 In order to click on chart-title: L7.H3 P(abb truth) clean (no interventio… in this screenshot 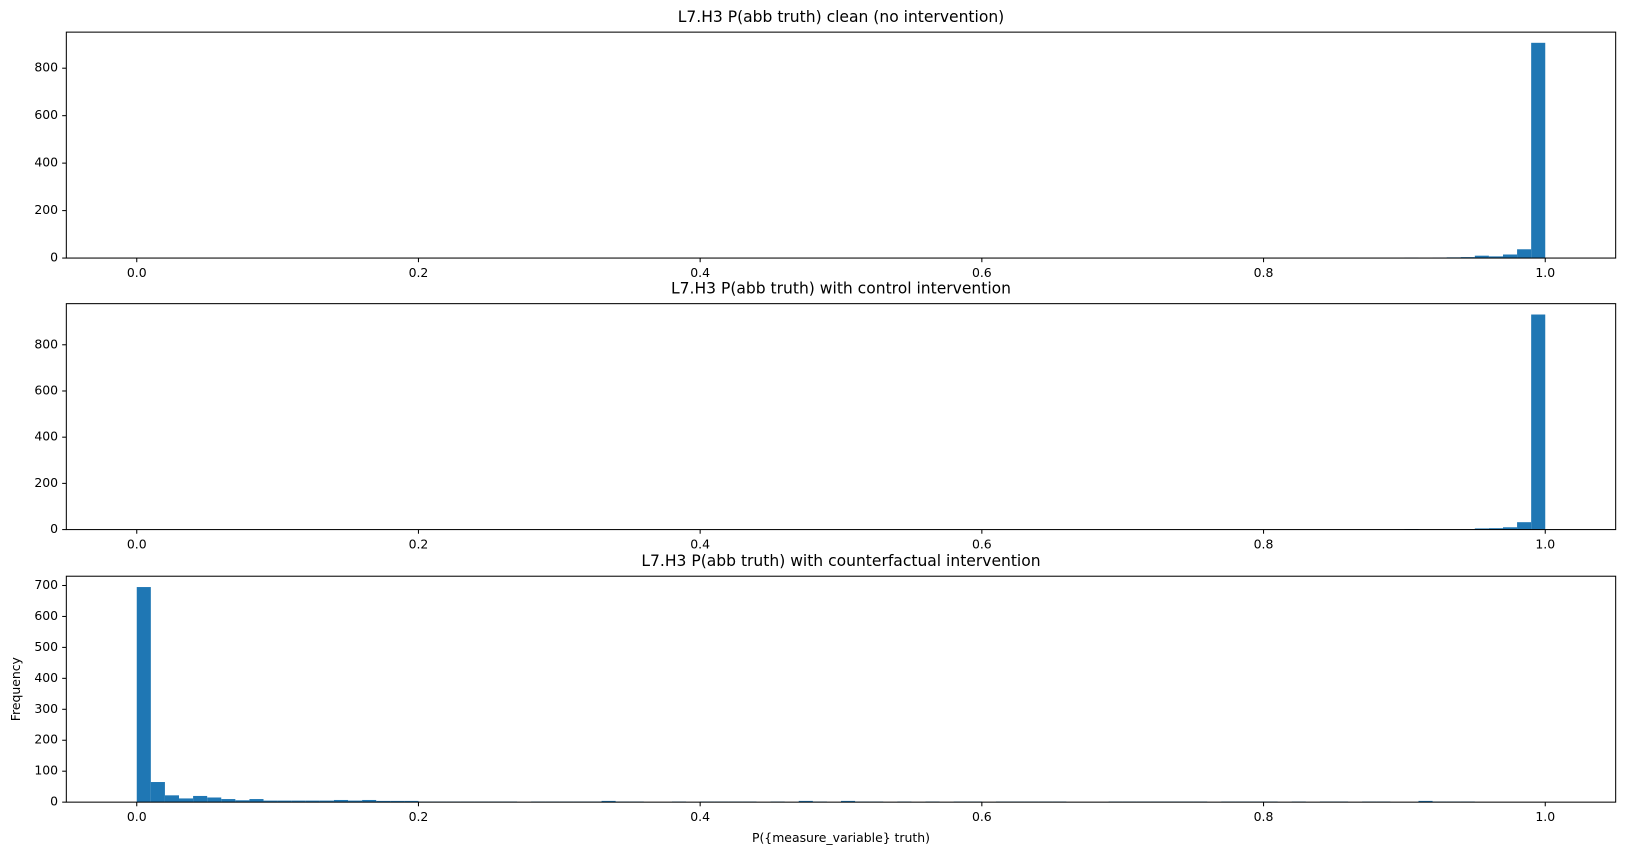, I will do `click(841, 17)`.